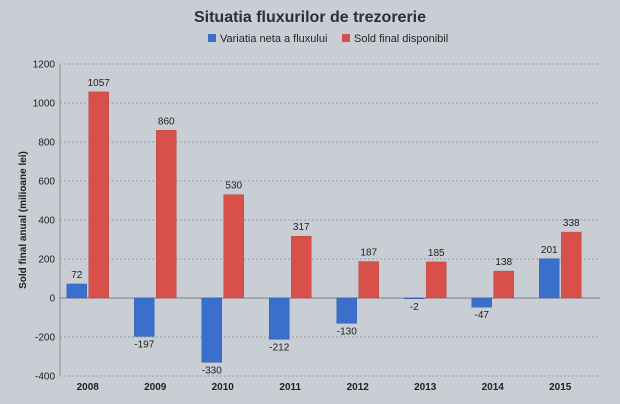 The width and height of the screenshot is (620, 404). Describe the element at coordinates (45, 338) in the screenshot. I see `y-tick-label-1: -200` at that location.